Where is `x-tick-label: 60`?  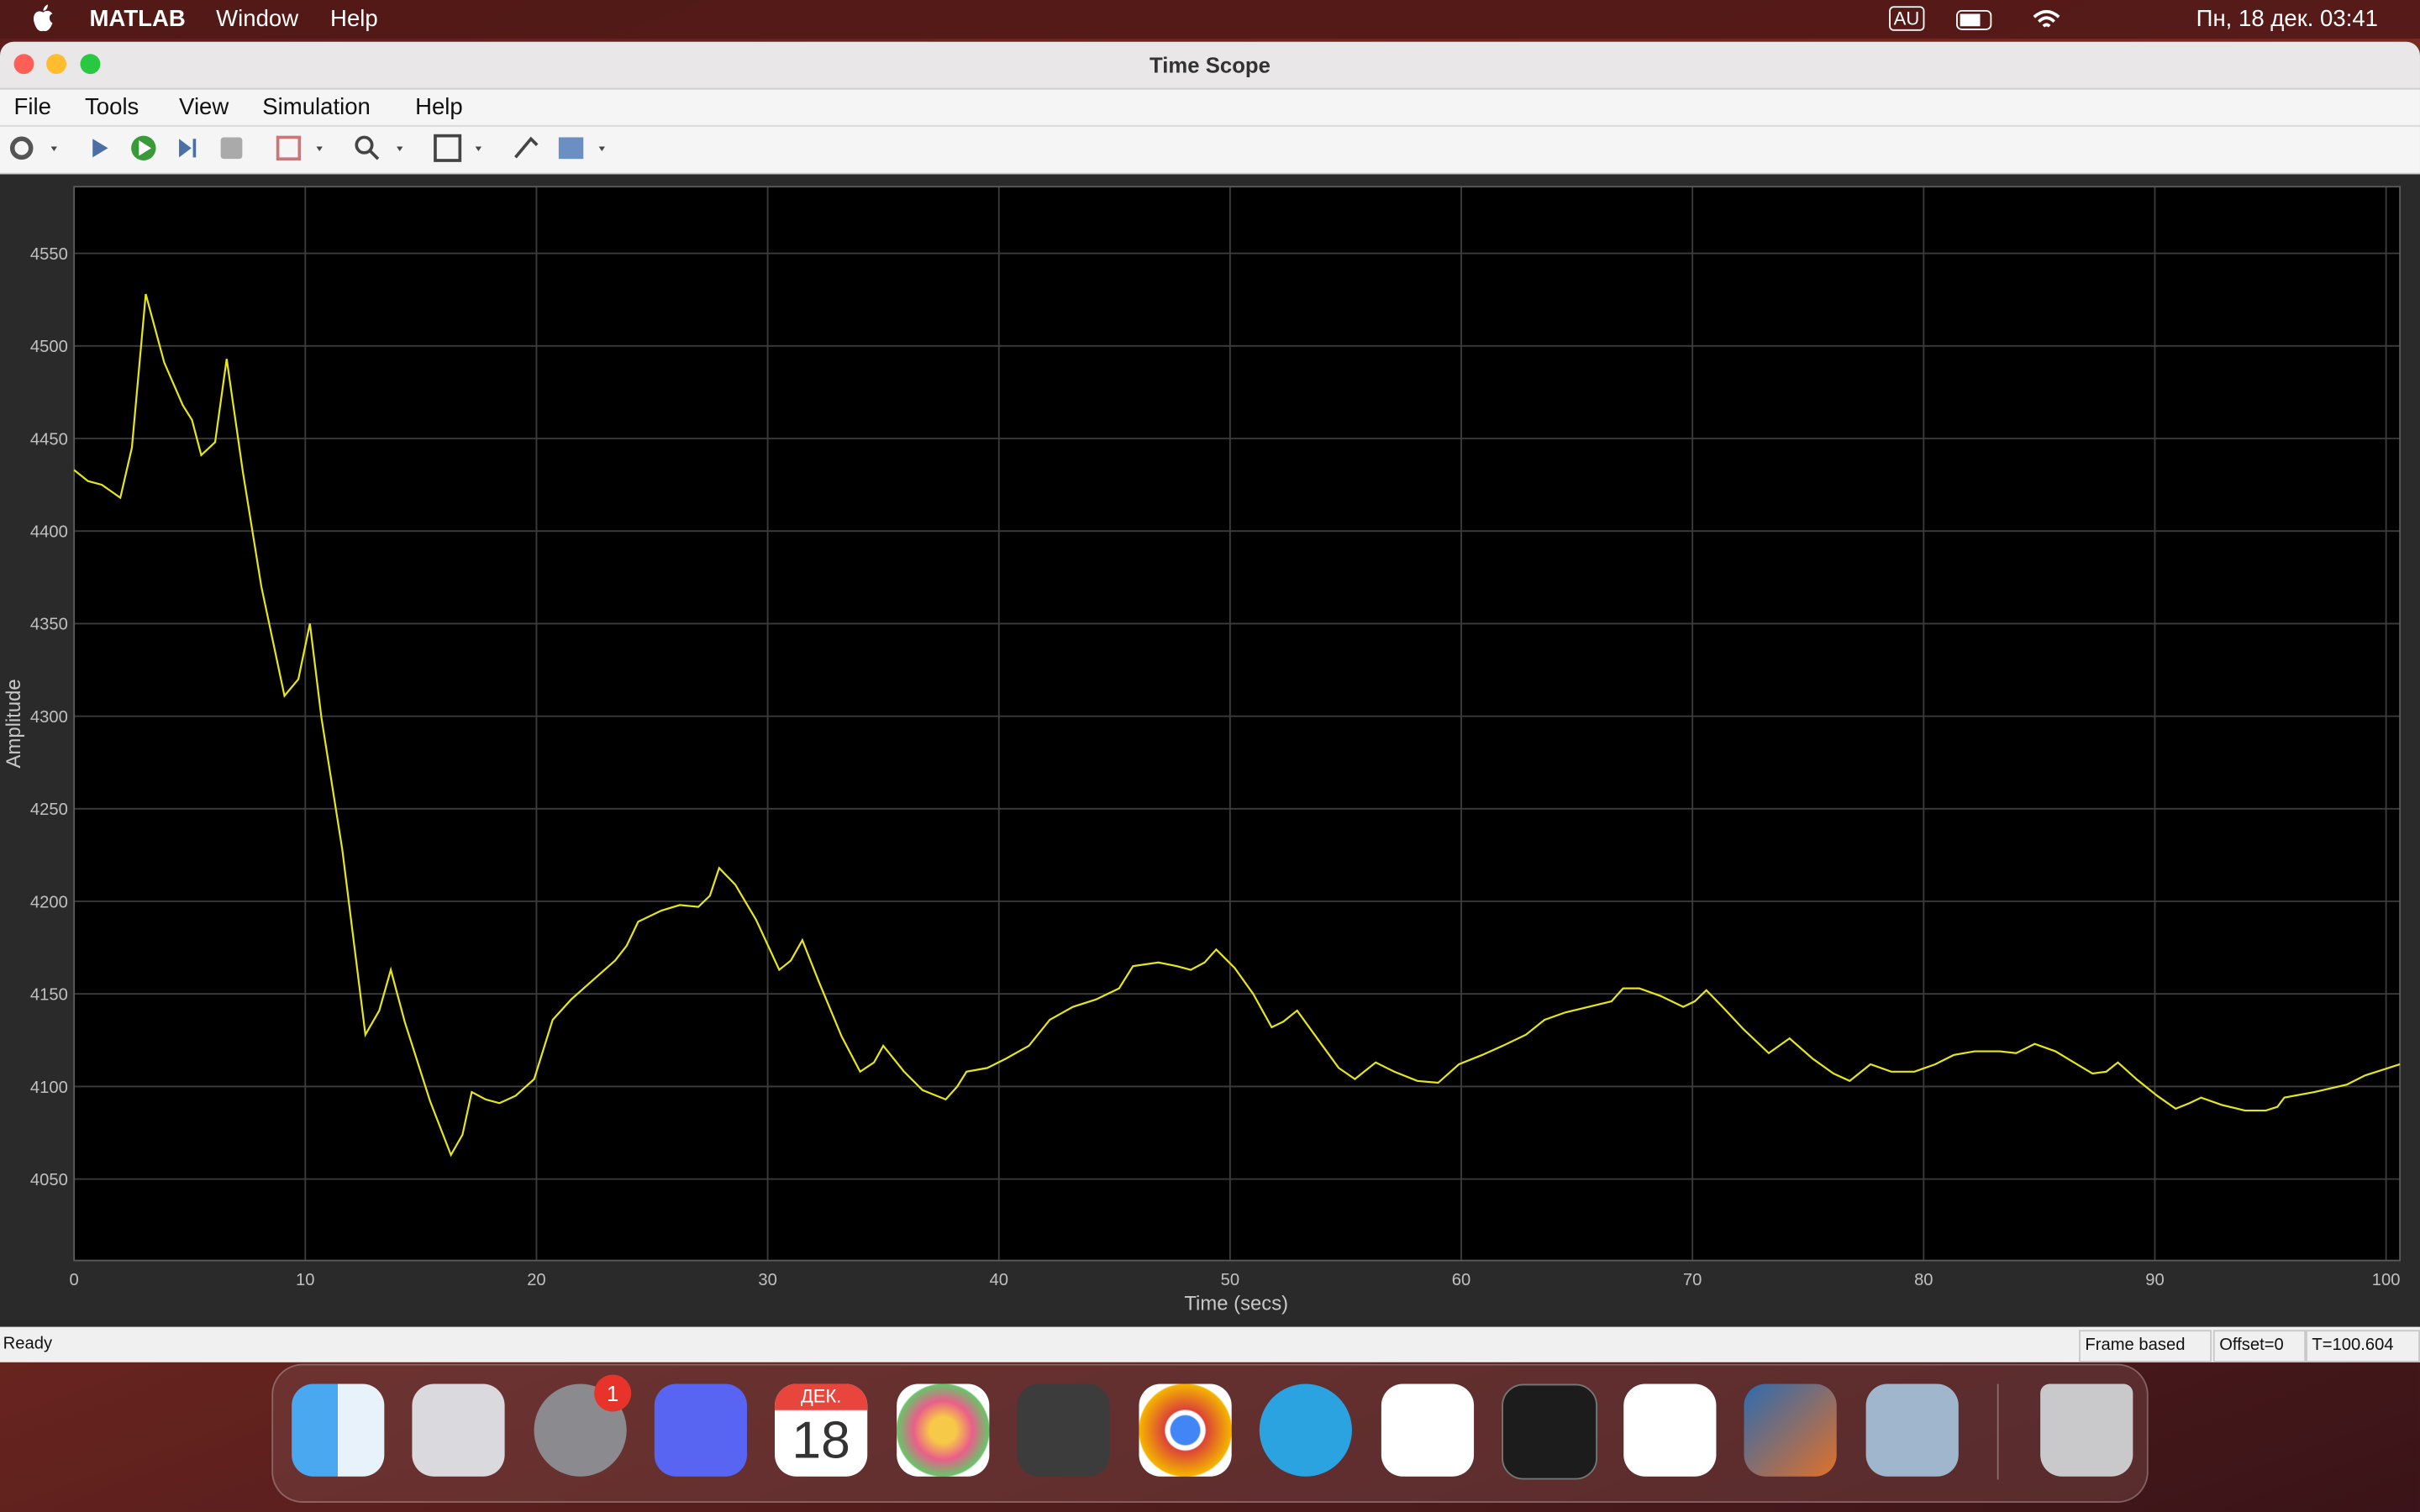
x-tick-label: 60 is located at coordinates (1461, 1280).